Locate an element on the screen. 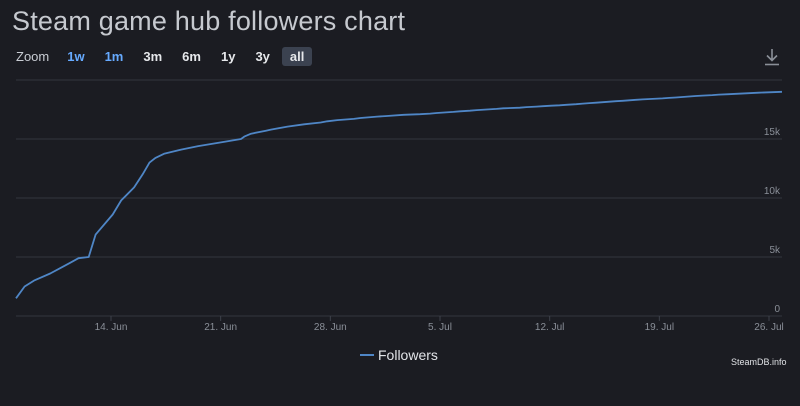 Image resolution: width=800 pixels, height=406 pixels. y-tick-label: 15k is located at coordinates (772, 132).